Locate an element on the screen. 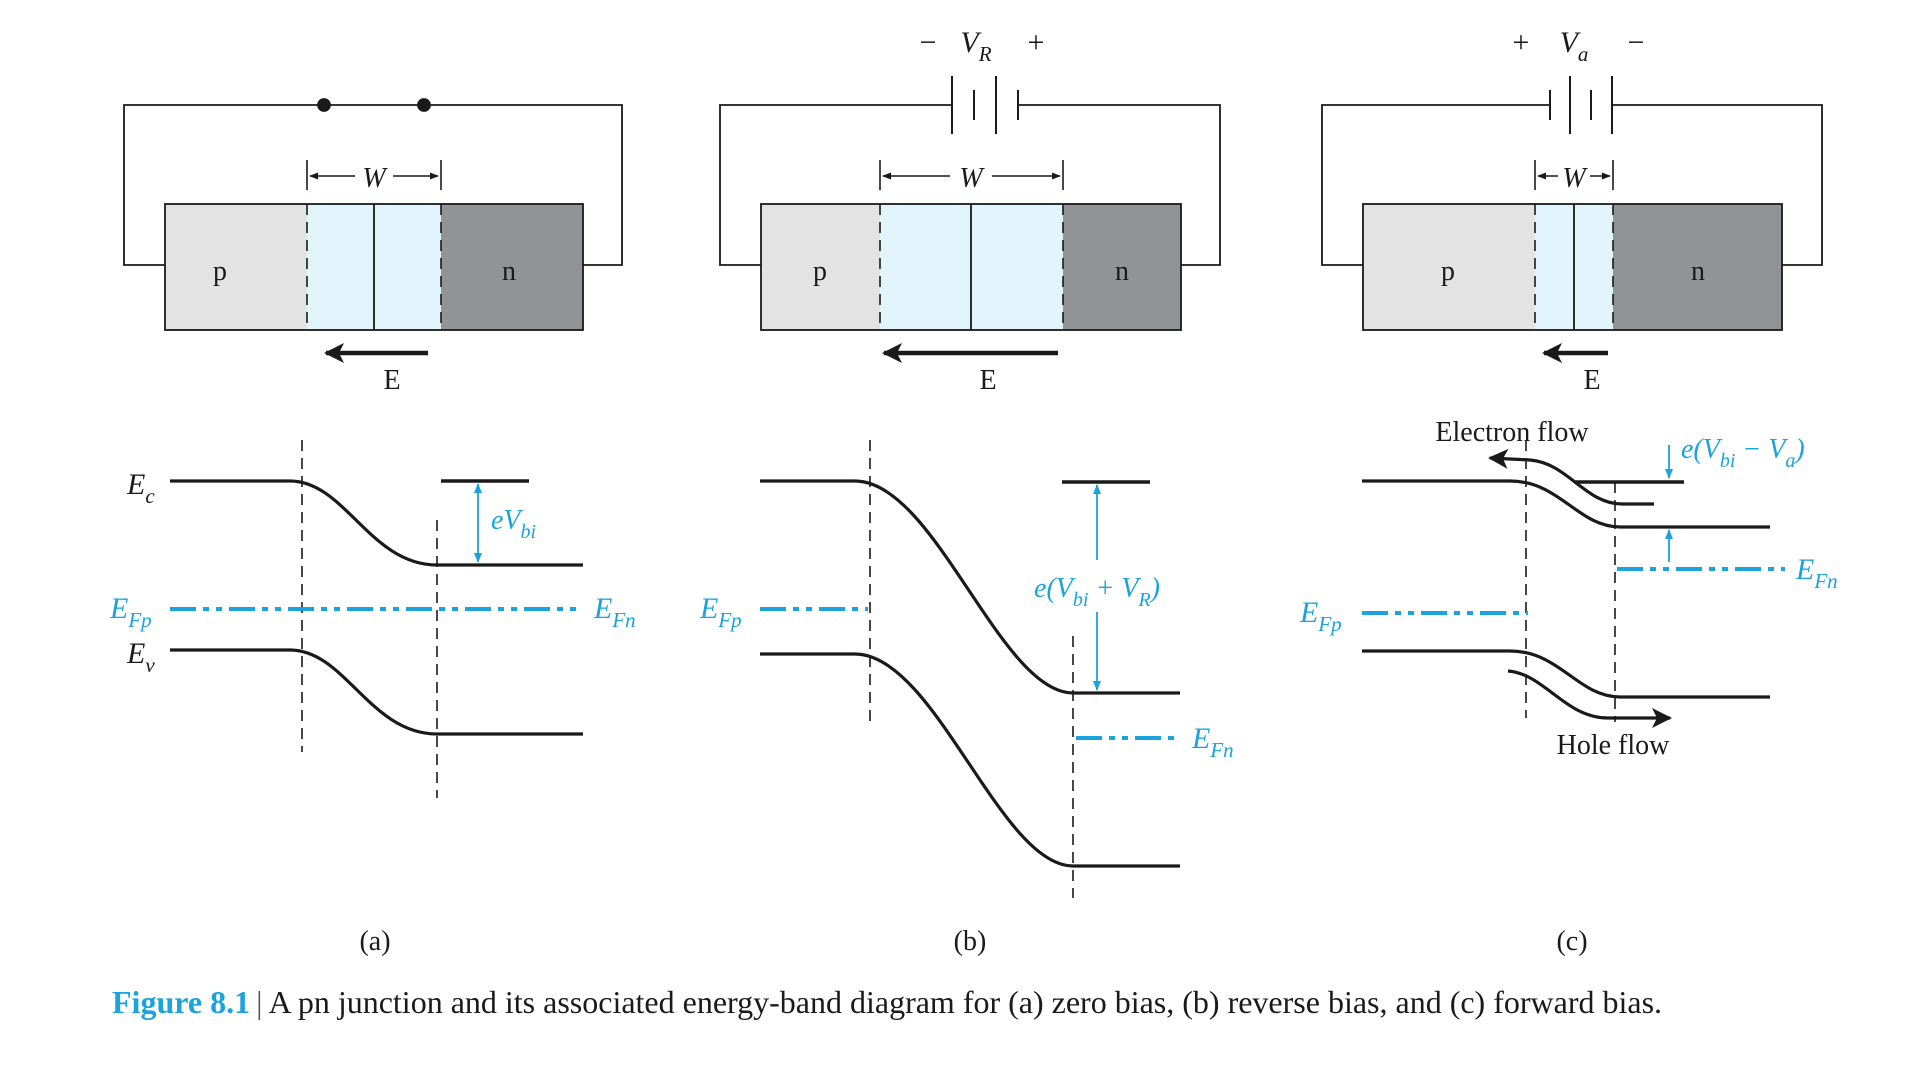 The height and width of the screenshot is (1083, 1925). bias-voltage: VR is located at coordinates (975, 46).